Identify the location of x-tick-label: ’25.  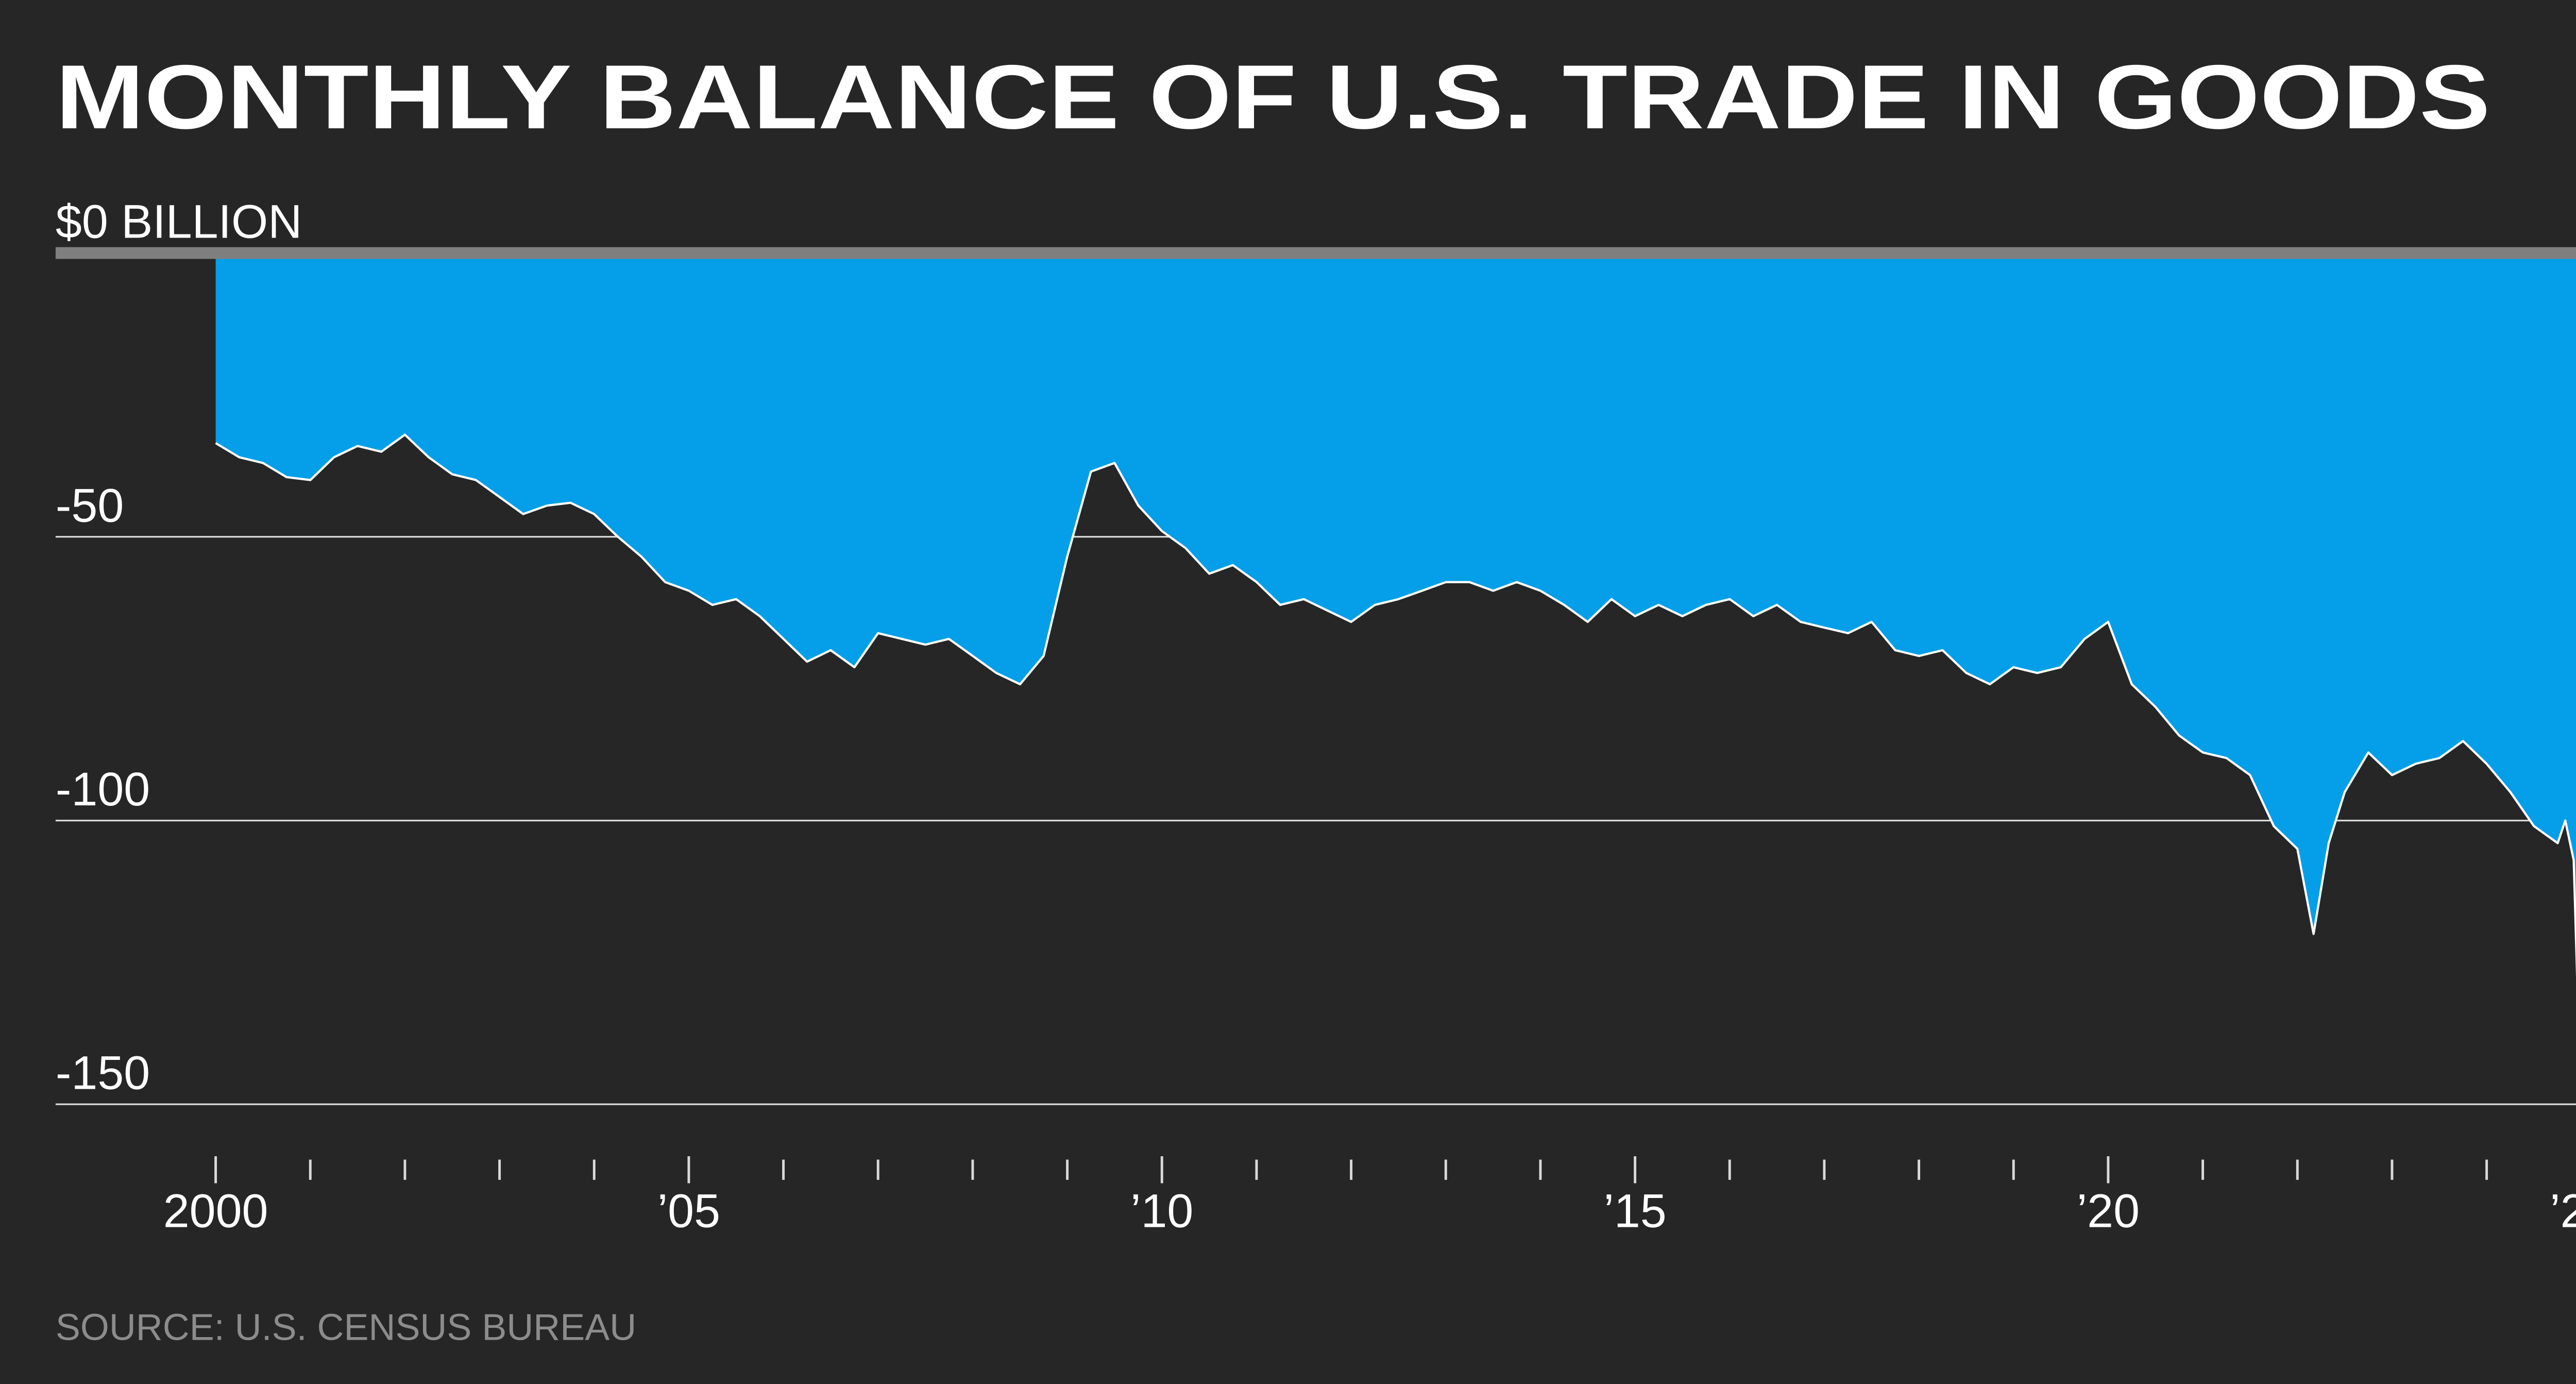
(2563, 1211).